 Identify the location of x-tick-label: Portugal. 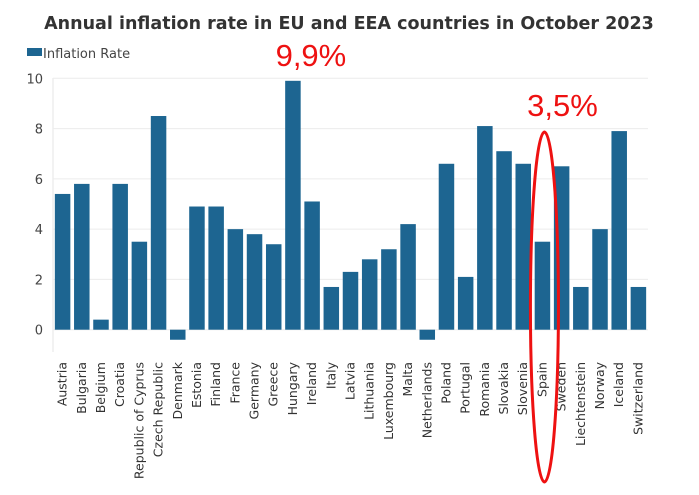
(465, 388).